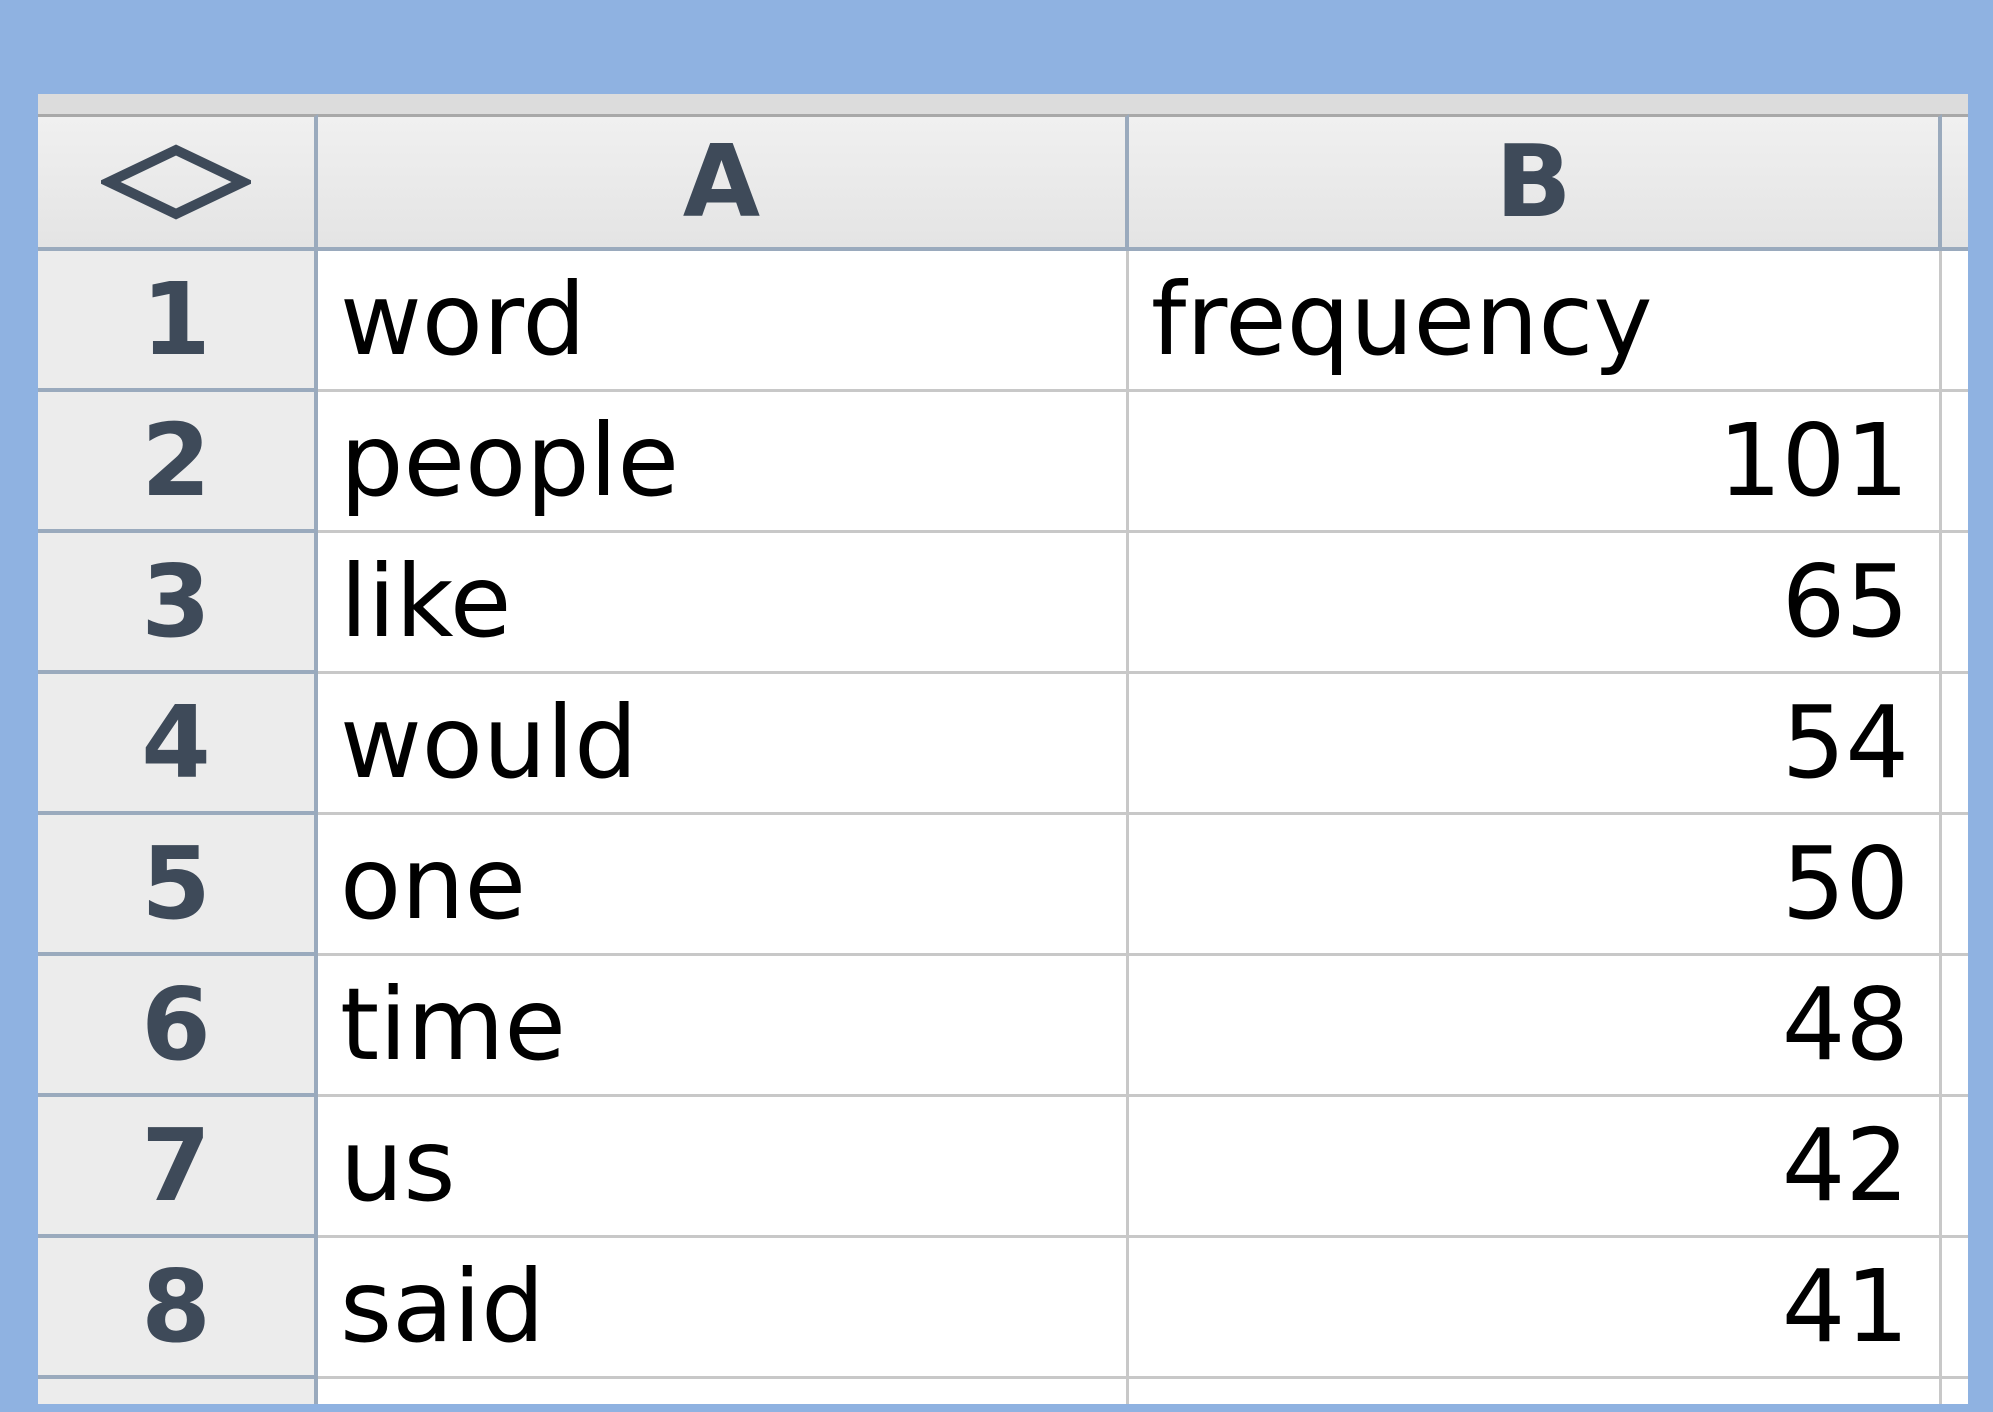 Image resolution: width=1993 pixels, height=1412 pixels. I want to click on cell-c2-partial, so click(1955, 462).